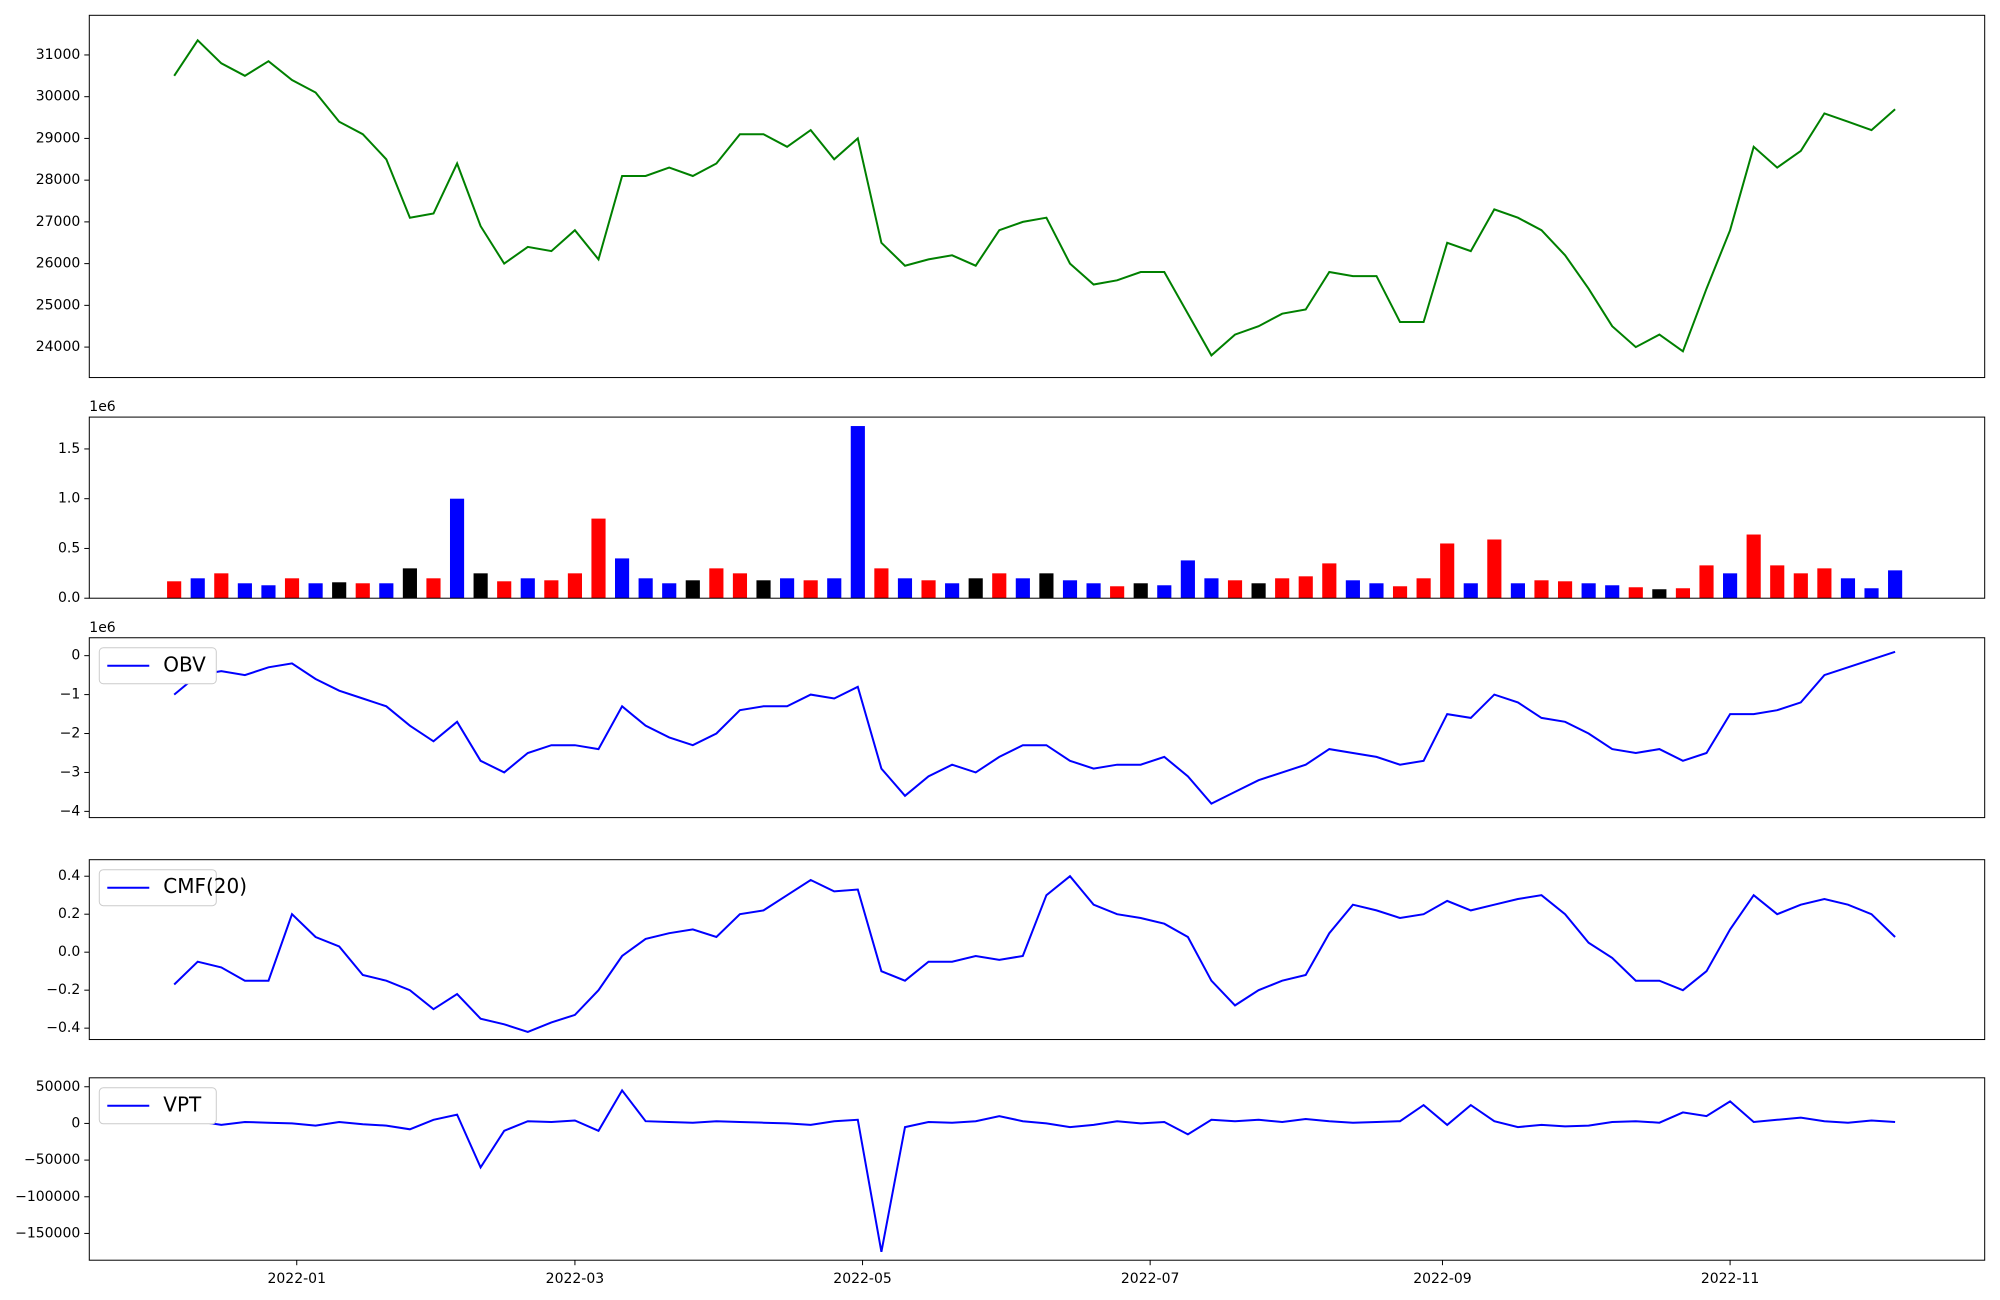 This screenshot has height=1300, width=2000. I want to click on x-tick-label: 2022-05, so click(862, 1279).